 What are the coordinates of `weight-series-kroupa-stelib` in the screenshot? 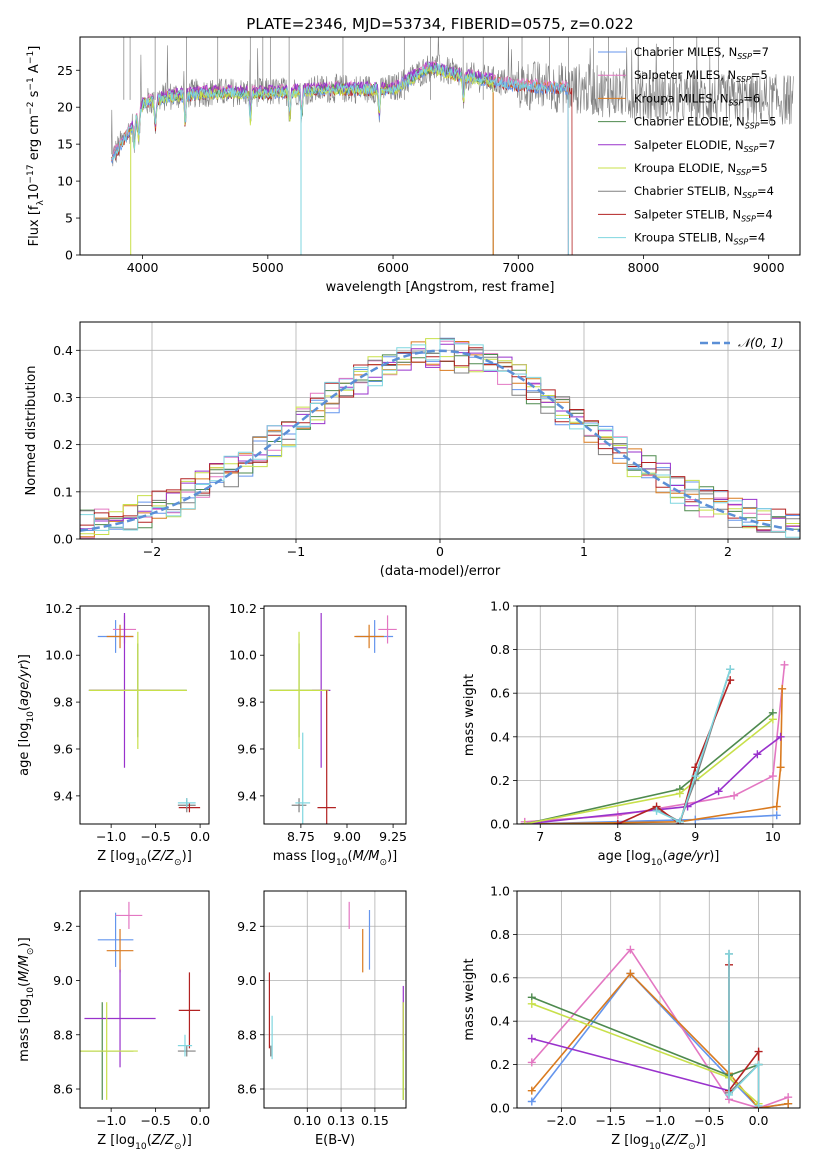 It's located at (693, 744).